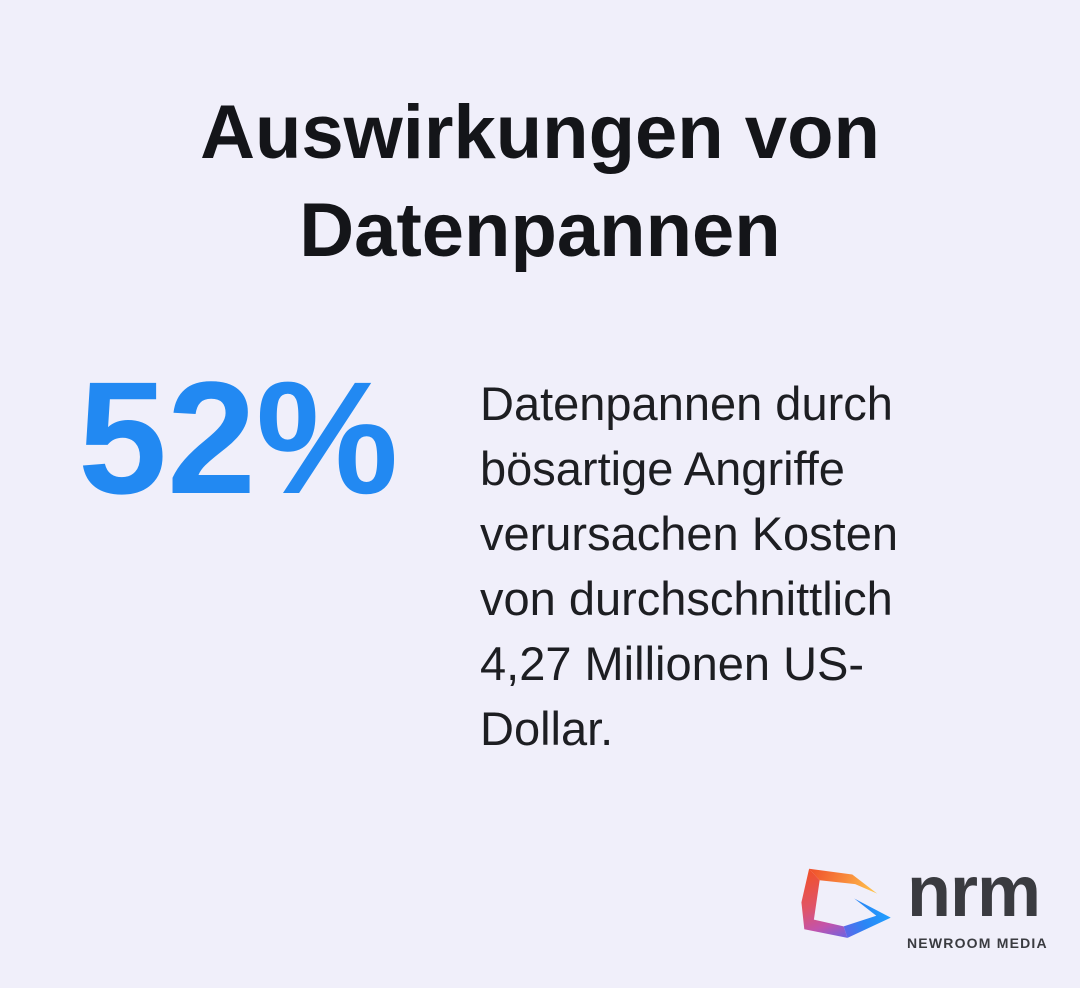 The width and height of the screenshot is (1080, 988). I want to click on nrm-logo-name: nrm, so click(974, 892).